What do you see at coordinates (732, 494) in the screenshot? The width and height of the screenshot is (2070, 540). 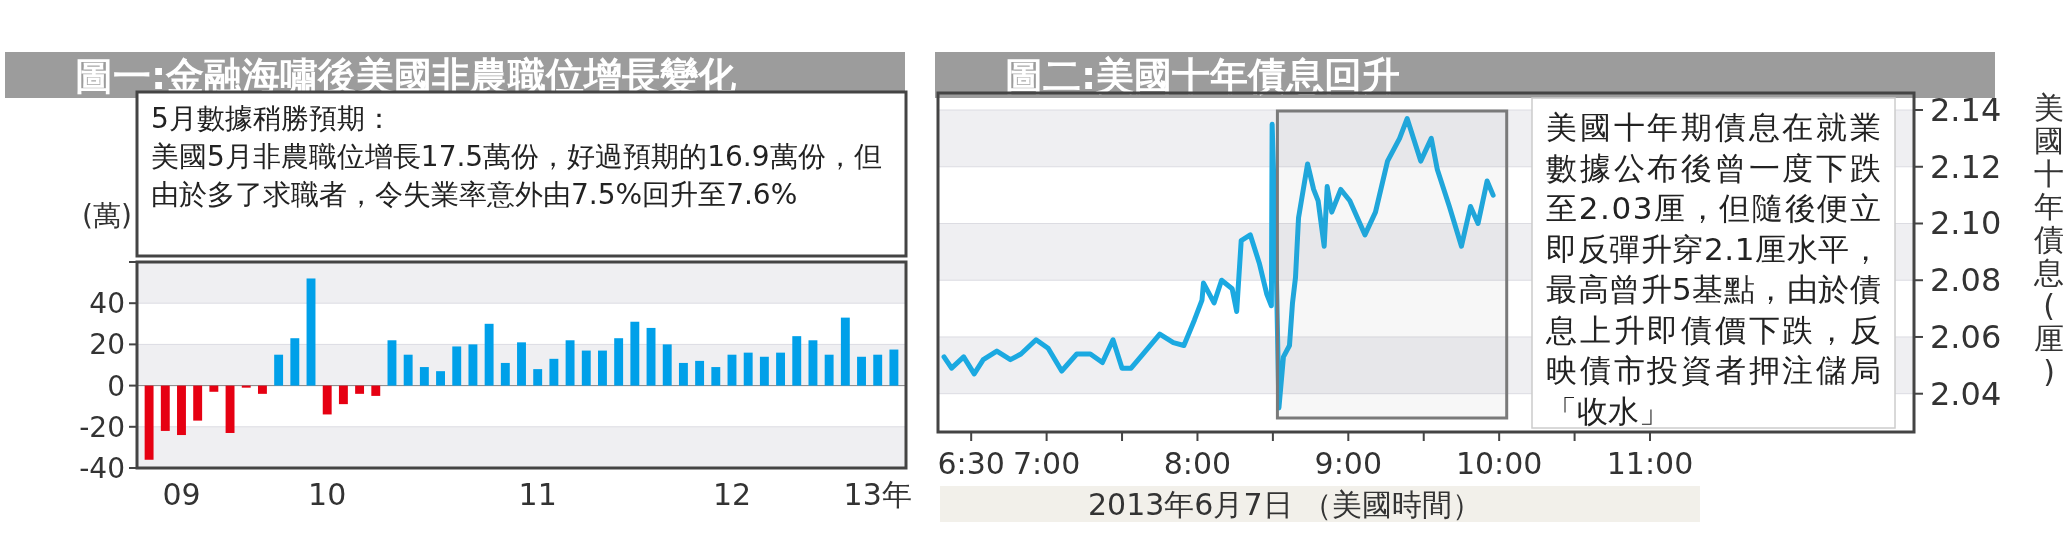 I see `x-tick-label: 12` at bounding box center [732, 494].